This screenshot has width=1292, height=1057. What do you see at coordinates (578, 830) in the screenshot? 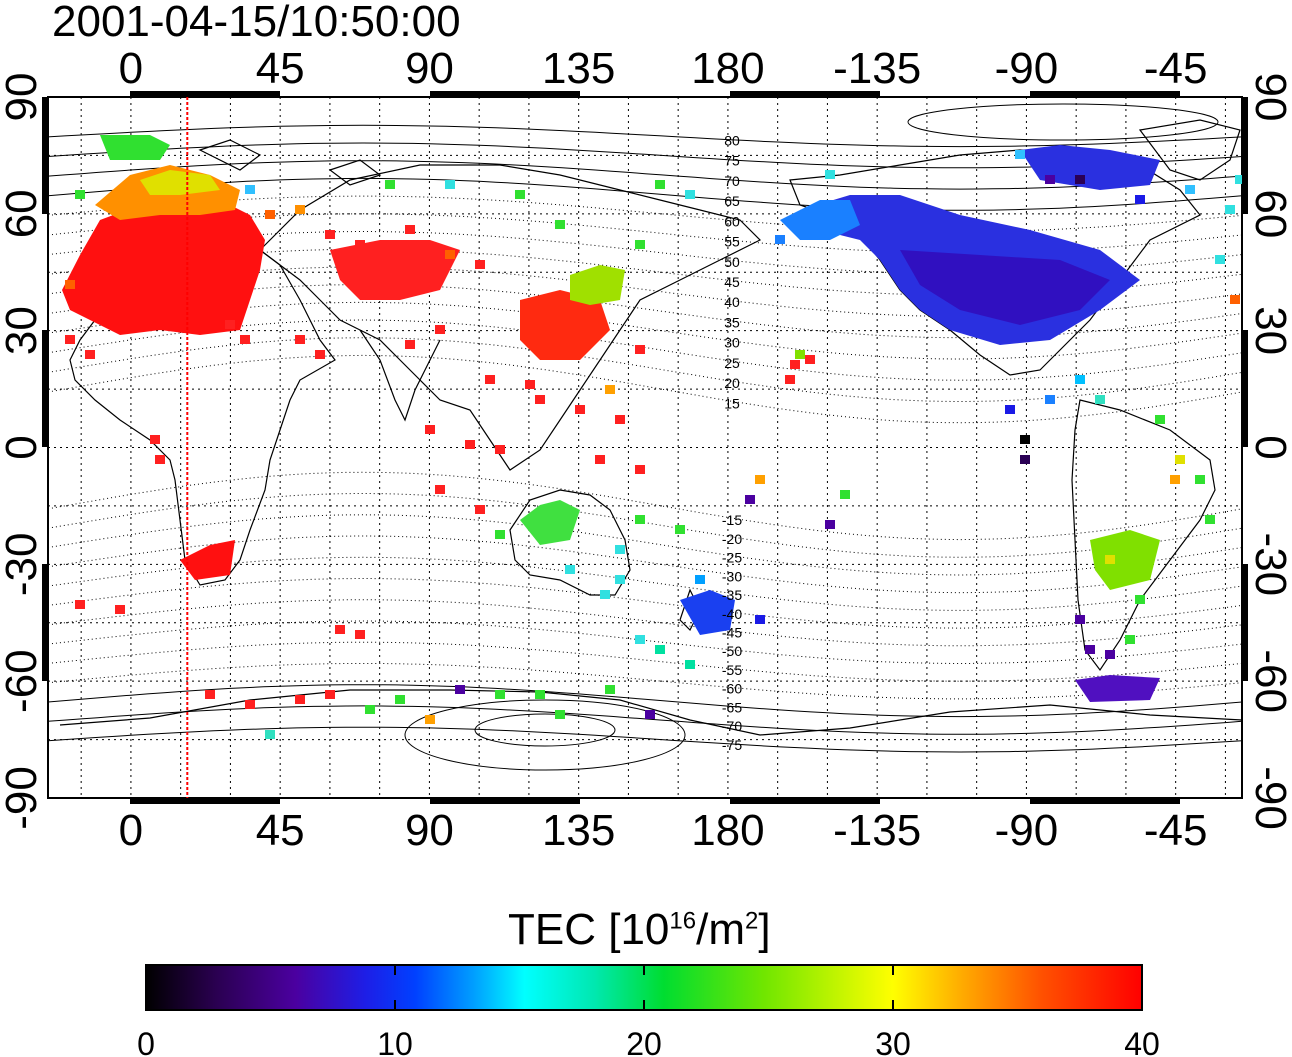
I see `lon-tick-bottom: 135` at bounding box center [578, 830].